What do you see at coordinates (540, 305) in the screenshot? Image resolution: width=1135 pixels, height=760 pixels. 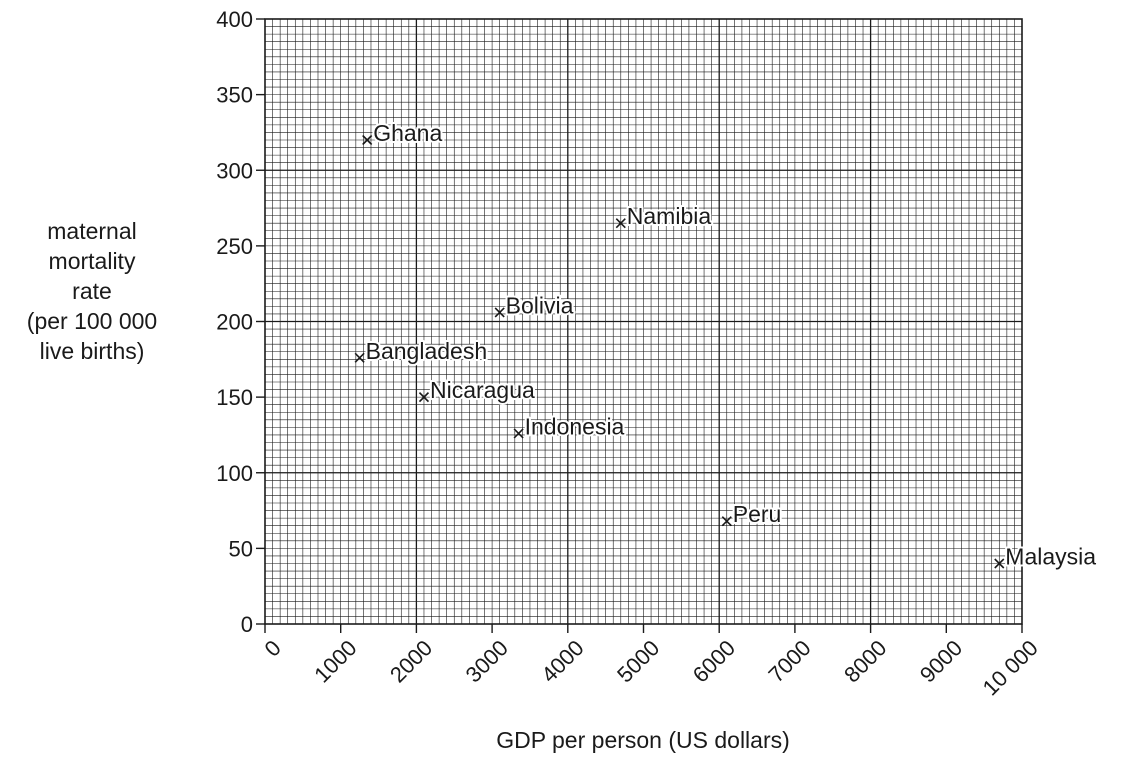 I see `data-point-label: Bolivia` at bounding box center [540, 305].